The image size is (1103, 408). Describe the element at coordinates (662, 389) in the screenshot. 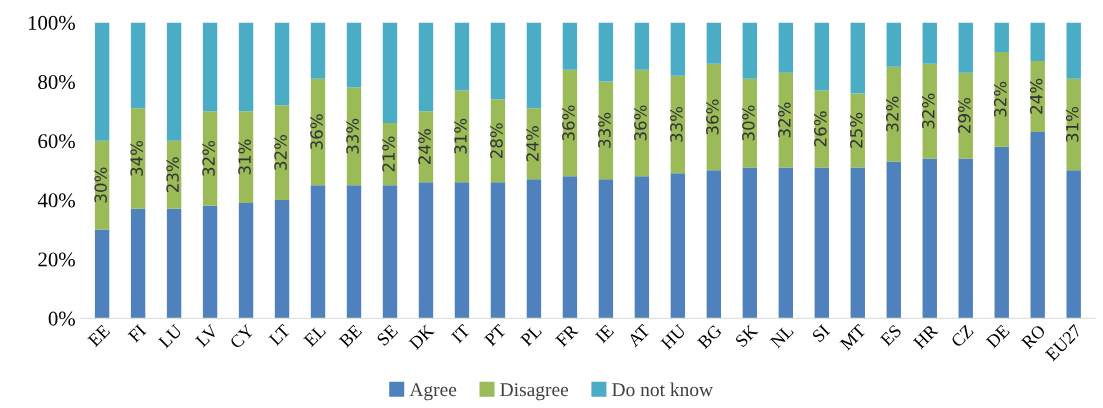

I see `legend-label: Do not know` at that location.